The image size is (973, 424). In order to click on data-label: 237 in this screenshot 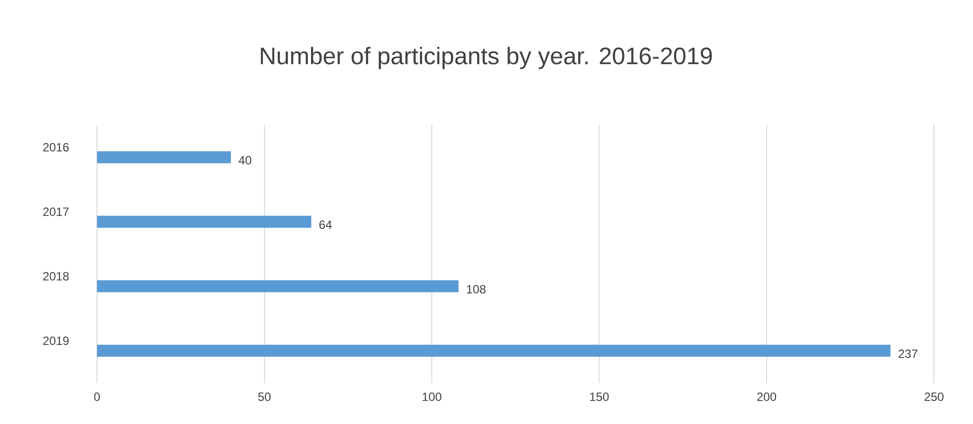, I will do `click(908, 354)`.